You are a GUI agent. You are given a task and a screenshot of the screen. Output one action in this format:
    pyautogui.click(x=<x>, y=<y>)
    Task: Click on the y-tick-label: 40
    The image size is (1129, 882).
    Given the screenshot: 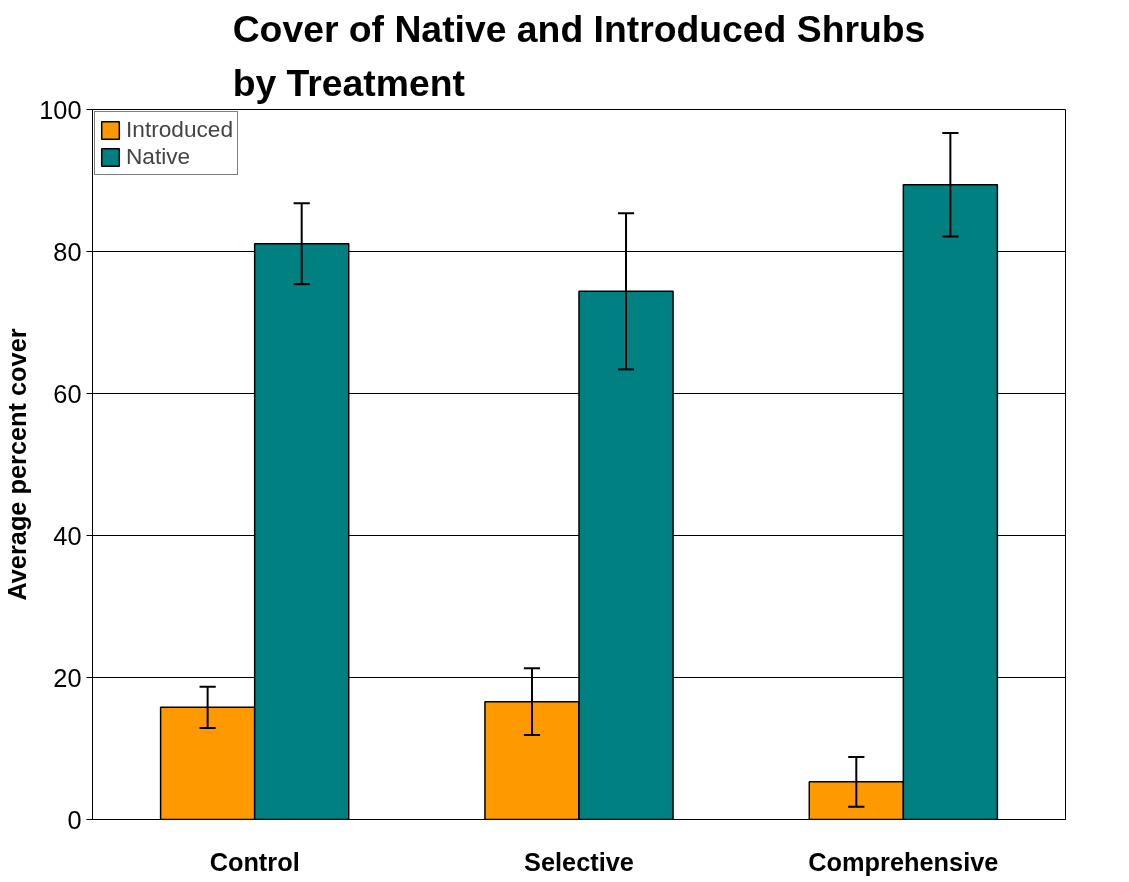 What is the action you would take?
    pyautogui.click(x=67, y=535)
    